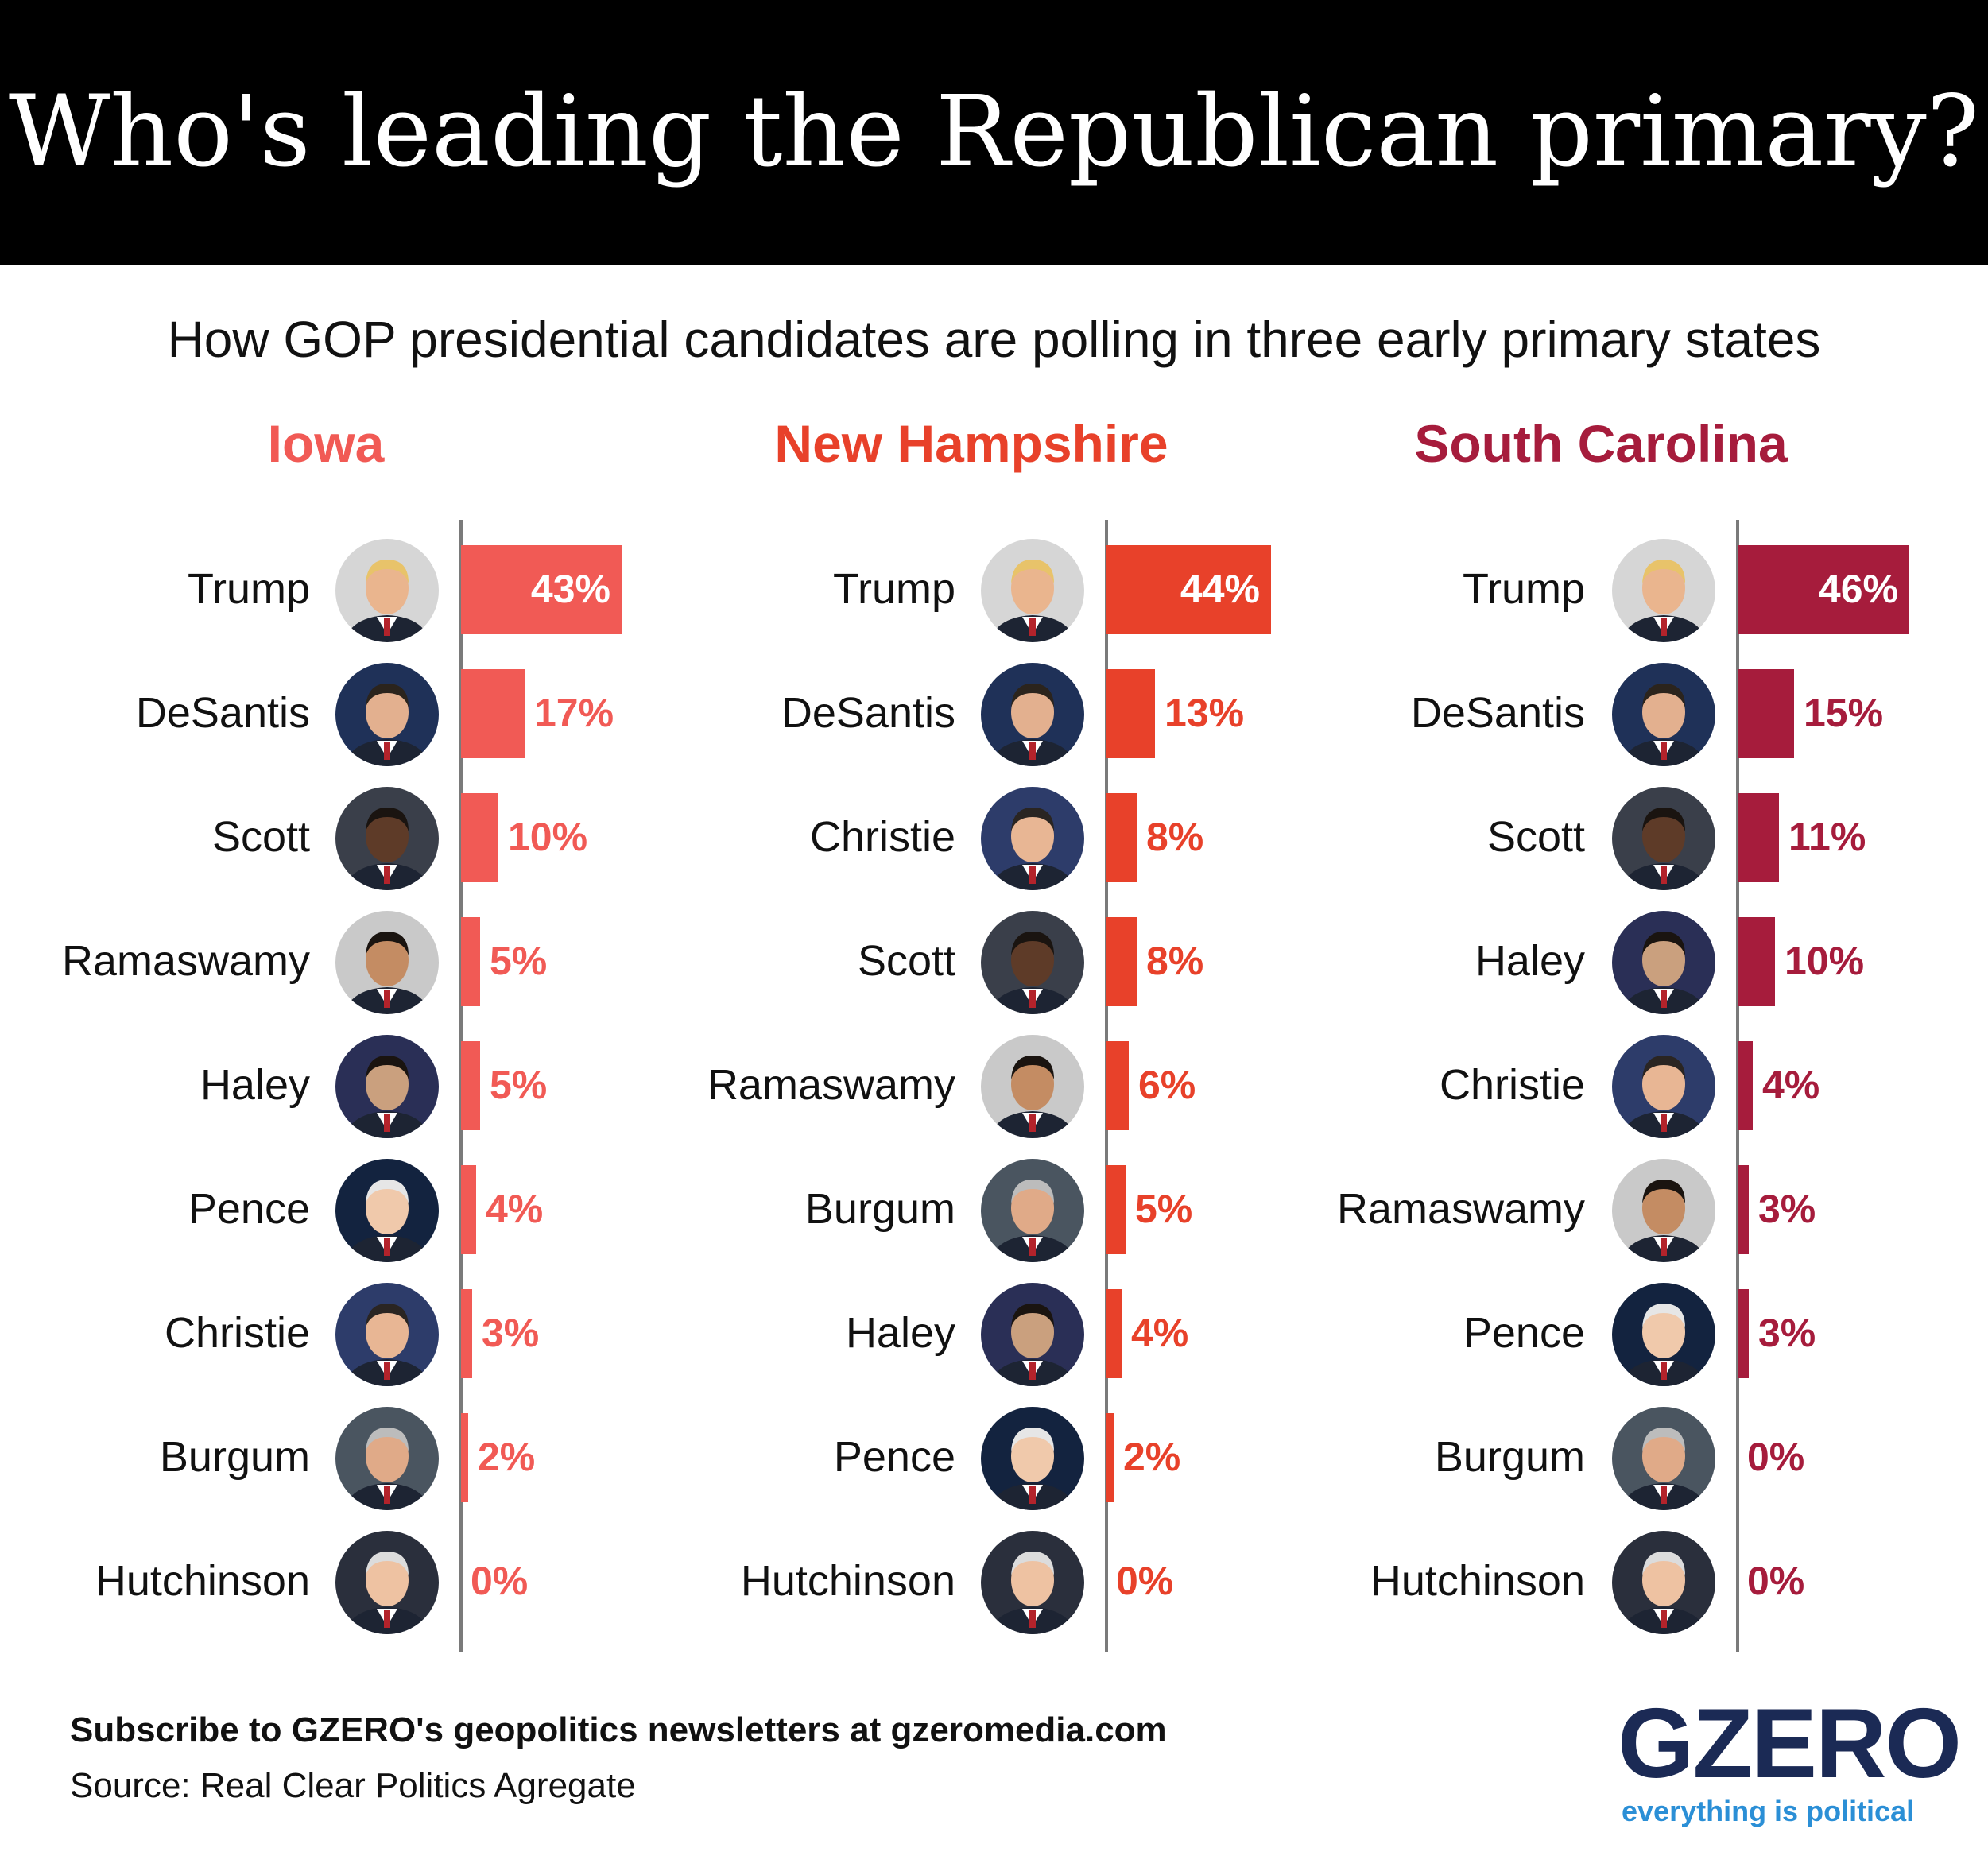 The width and height of the screenshot is (1988, 1875). What do you see at coordinates (971, 1583) in the screenshot?
I see `bar-row-new-hampshire-hutchinson: Hutchinson 0%` at bounding box center [971, 1583].